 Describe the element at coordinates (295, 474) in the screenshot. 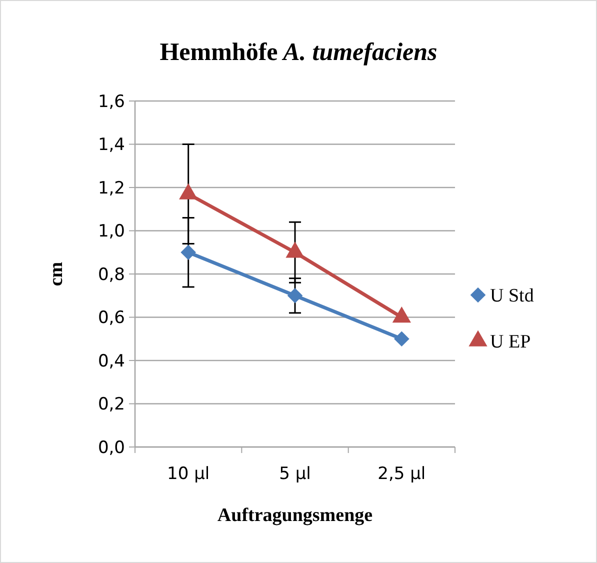

I see `x-tick-label: 5 µl` at that location.